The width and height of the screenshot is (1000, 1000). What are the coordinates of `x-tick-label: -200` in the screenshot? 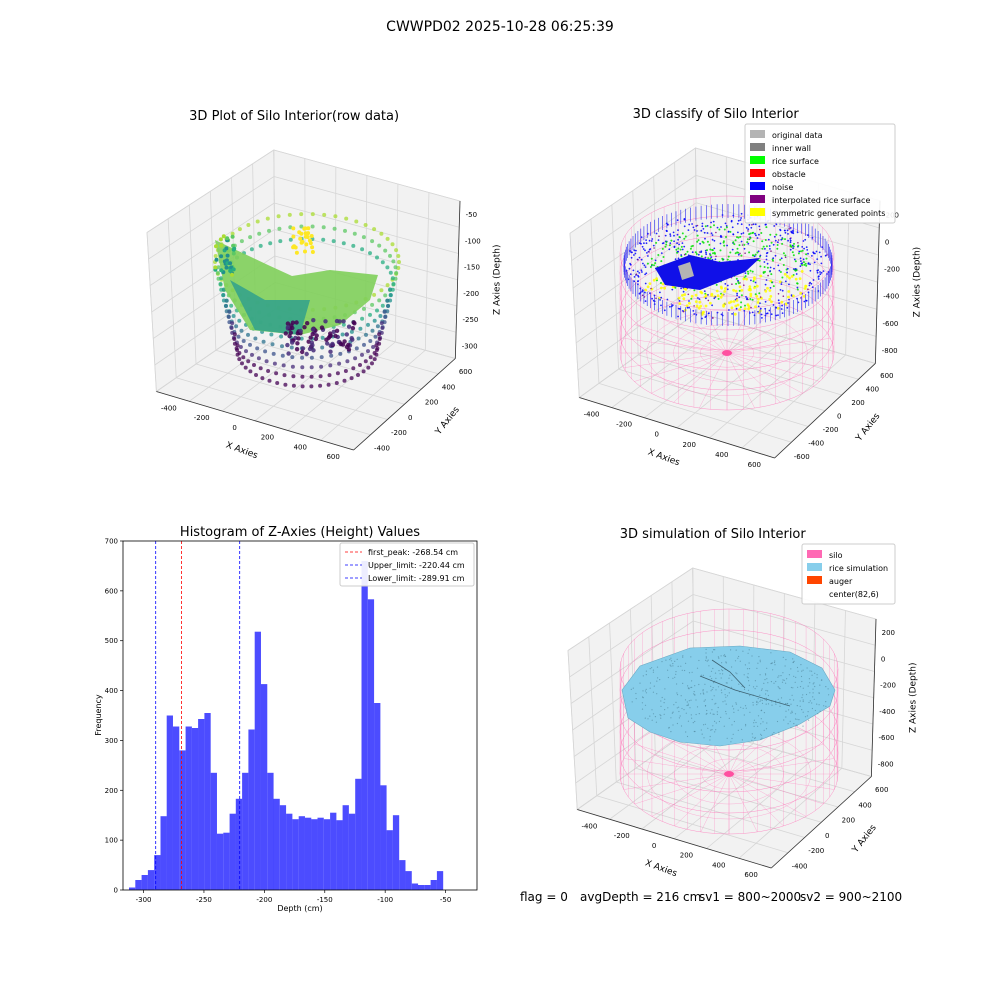 It's located at (622, 836).